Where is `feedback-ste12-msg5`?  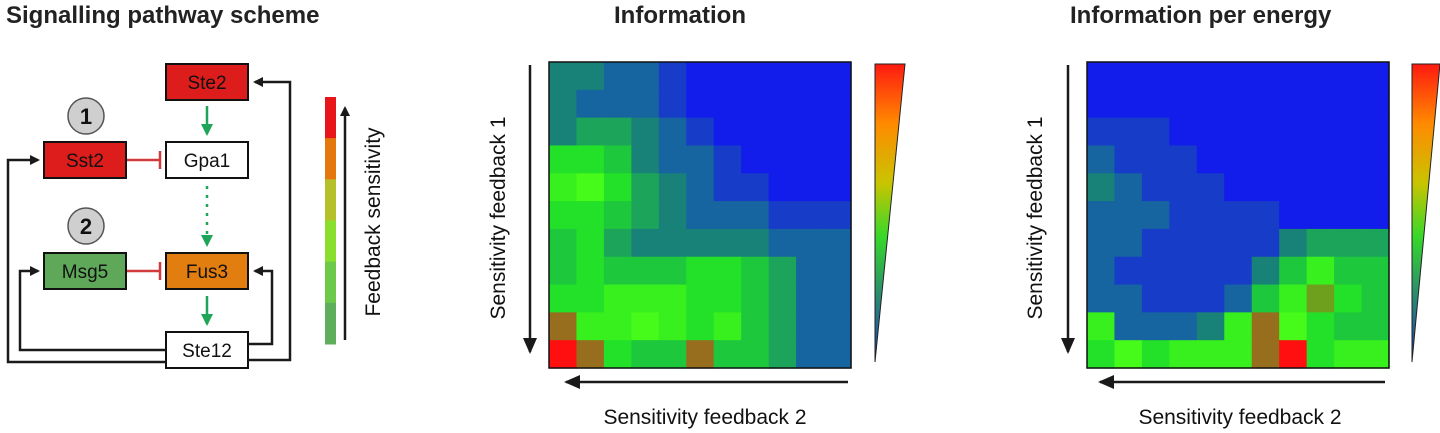
feedback-ste12-msg5 is located at coordinates (92, 309).